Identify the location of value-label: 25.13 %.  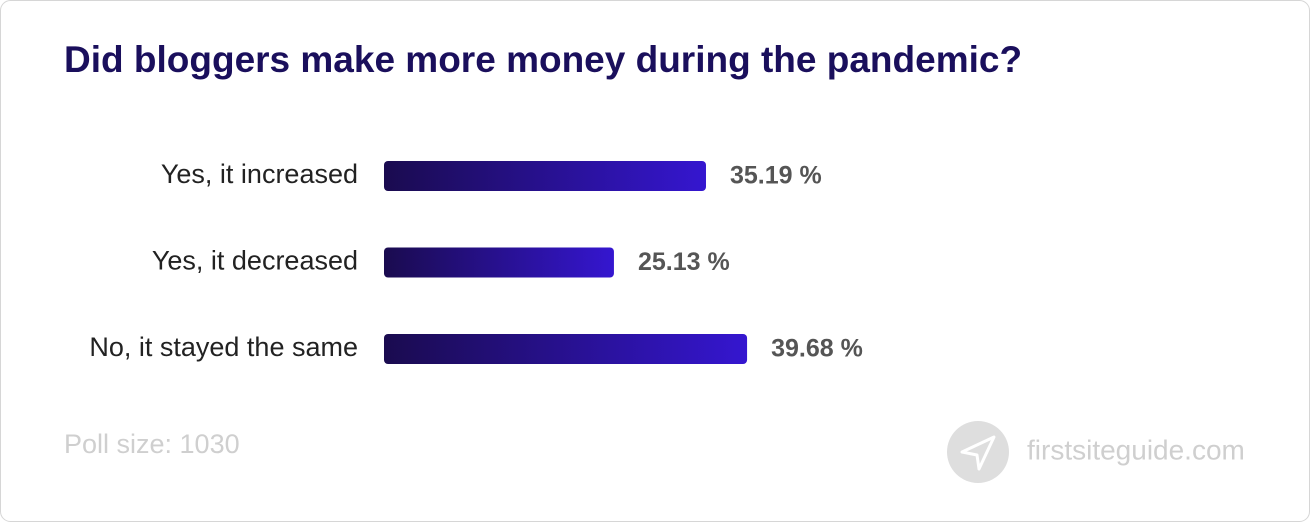
(684, 262).